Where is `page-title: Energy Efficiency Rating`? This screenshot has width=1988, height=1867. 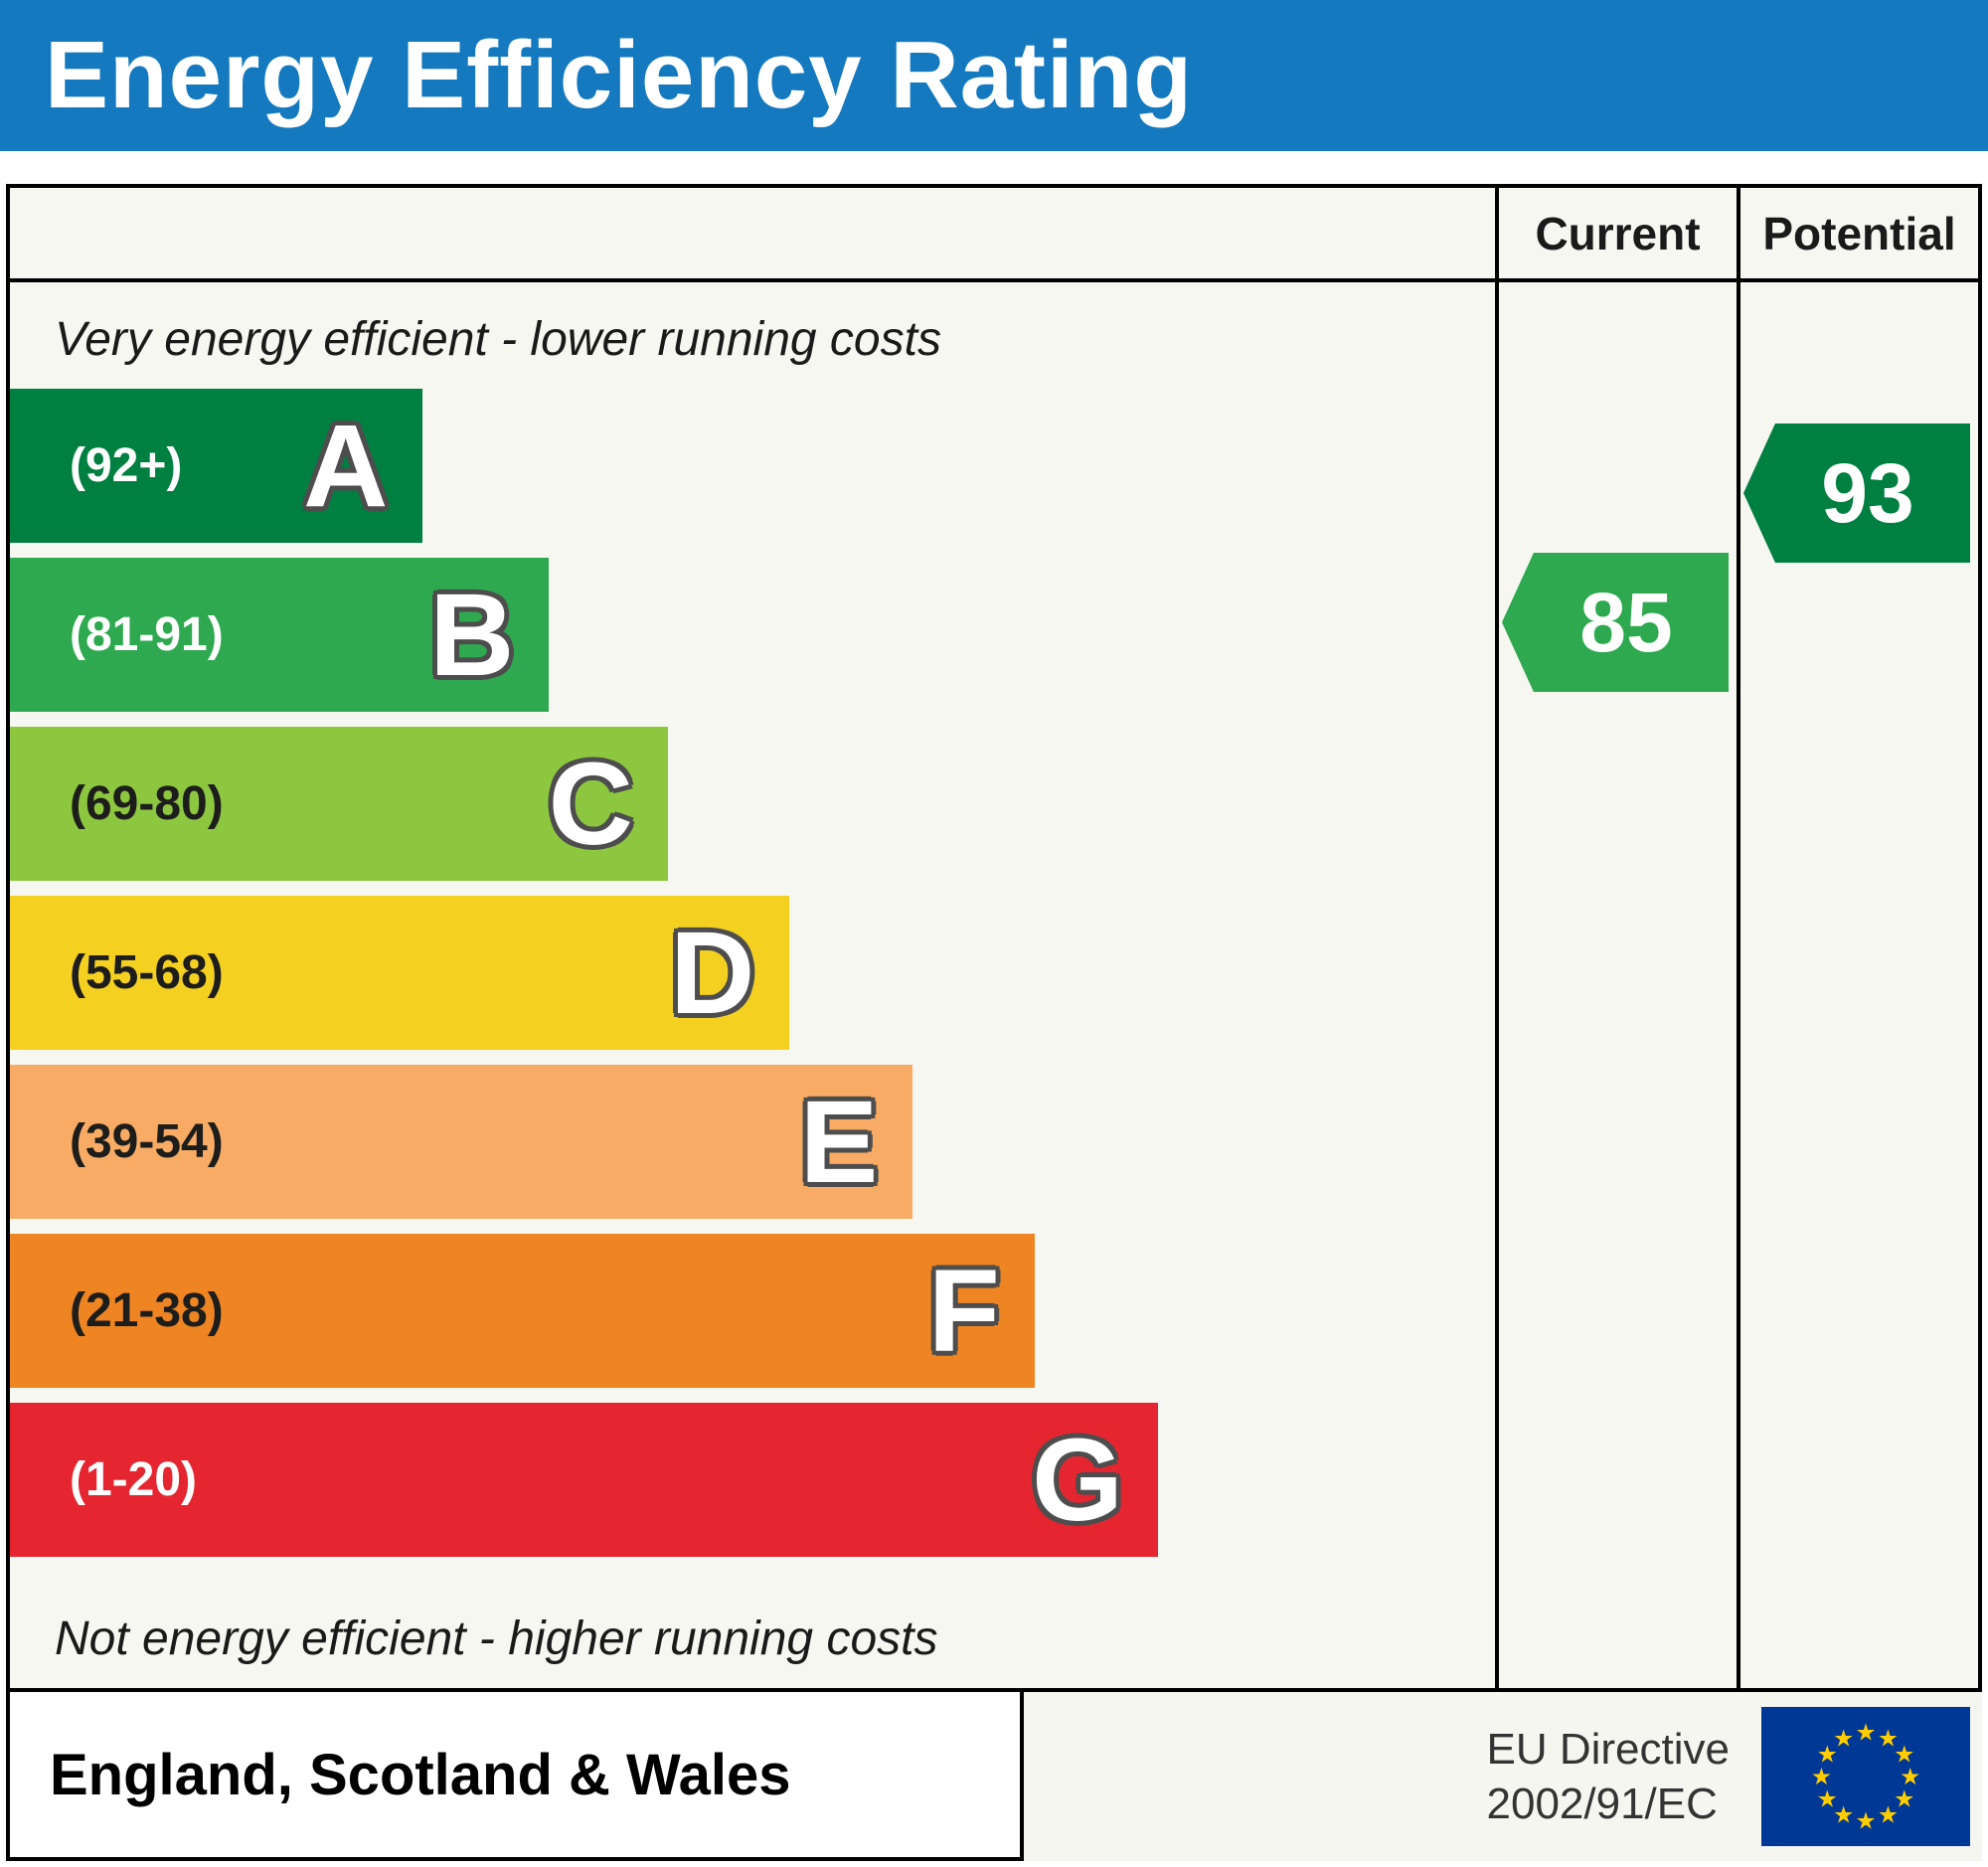 page-title: Energy Efficiency Rating is located at coordinates (619, 75).